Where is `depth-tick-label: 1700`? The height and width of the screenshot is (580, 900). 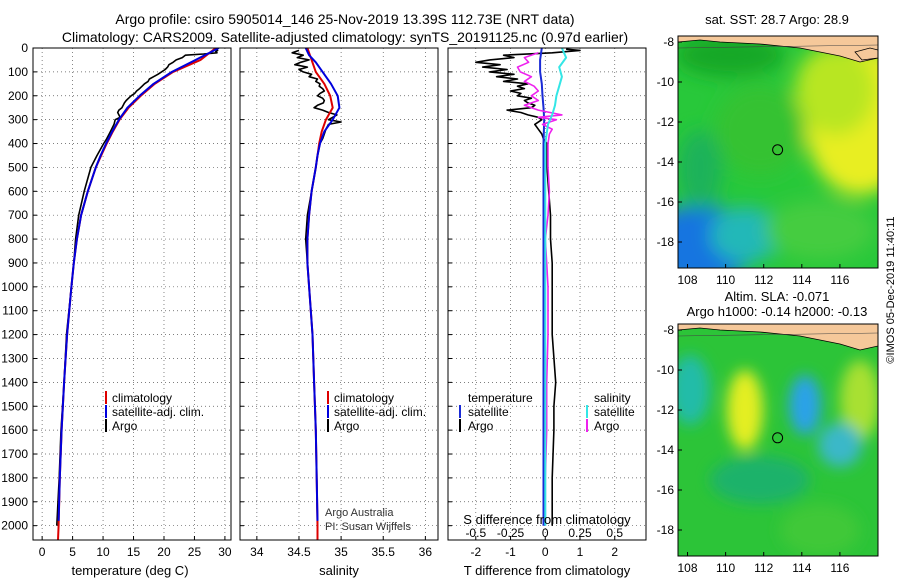 depth-tick-label: 1700 is located at coordinates (14, 454).